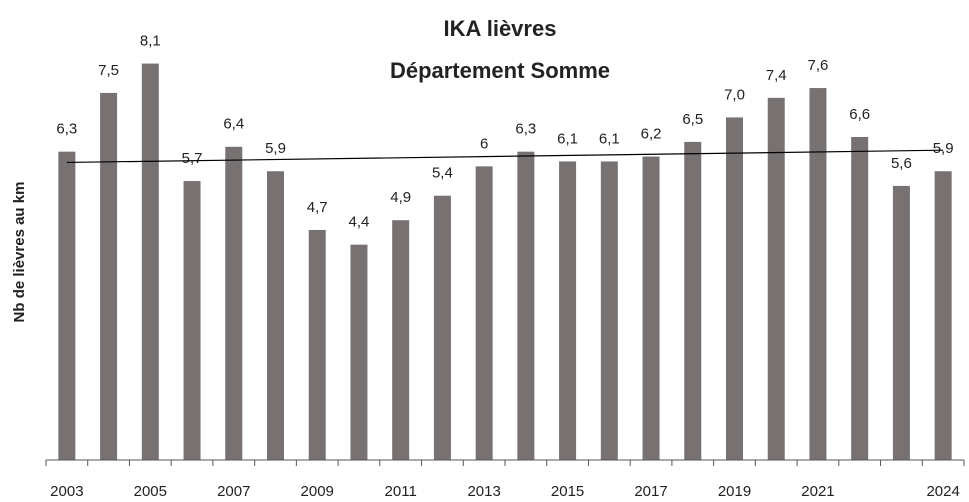  What do you see at coordinates (19, 252) in the screenshot?
I see `y-axis-label: Nb de lièvres au km` at bounding box center [19, 252].